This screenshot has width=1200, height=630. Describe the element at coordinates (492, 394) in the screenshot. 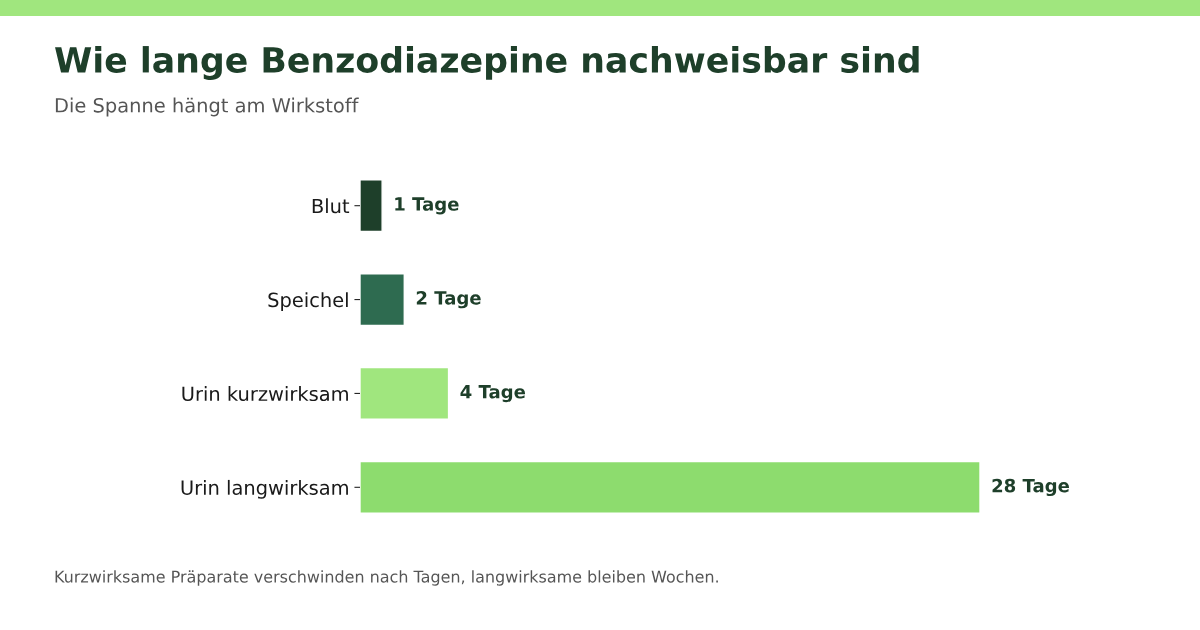

I see `data-label: 4 Tage` at that location.